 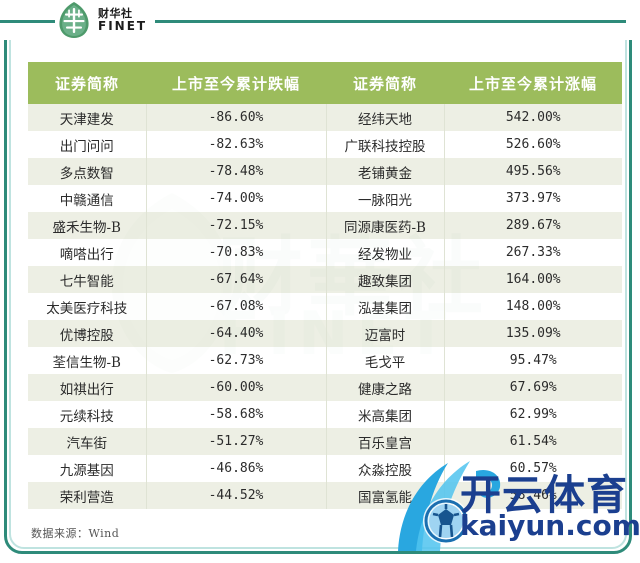 What do you see at coordinates (87, 414) in the screenshot?
I see `cell-loser-name: 元续科技` at bounding box center [87, 414].